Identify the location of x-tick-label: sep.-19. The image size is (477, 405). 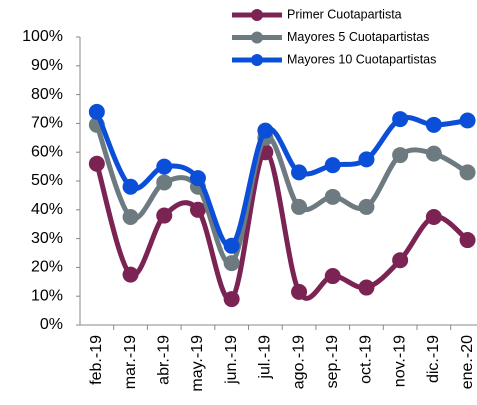
(332, 361).